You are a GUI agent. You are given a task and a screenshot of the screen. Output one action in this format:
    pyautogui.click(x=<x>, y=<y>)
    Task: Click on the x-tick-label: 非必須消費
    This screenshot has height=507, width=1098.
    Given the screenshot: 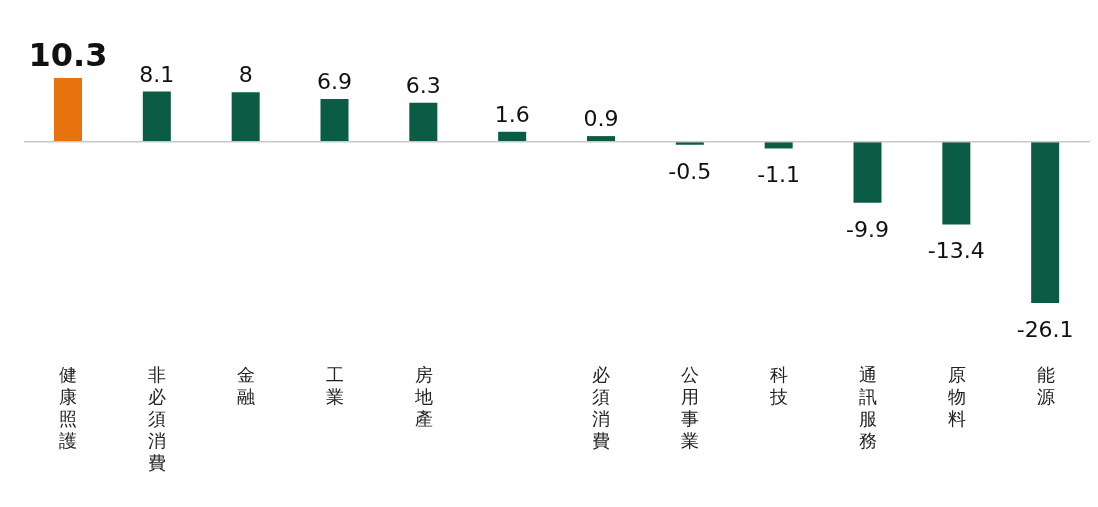 What is the action you would take?
    pyautogui.click(x=157, y=418)
    